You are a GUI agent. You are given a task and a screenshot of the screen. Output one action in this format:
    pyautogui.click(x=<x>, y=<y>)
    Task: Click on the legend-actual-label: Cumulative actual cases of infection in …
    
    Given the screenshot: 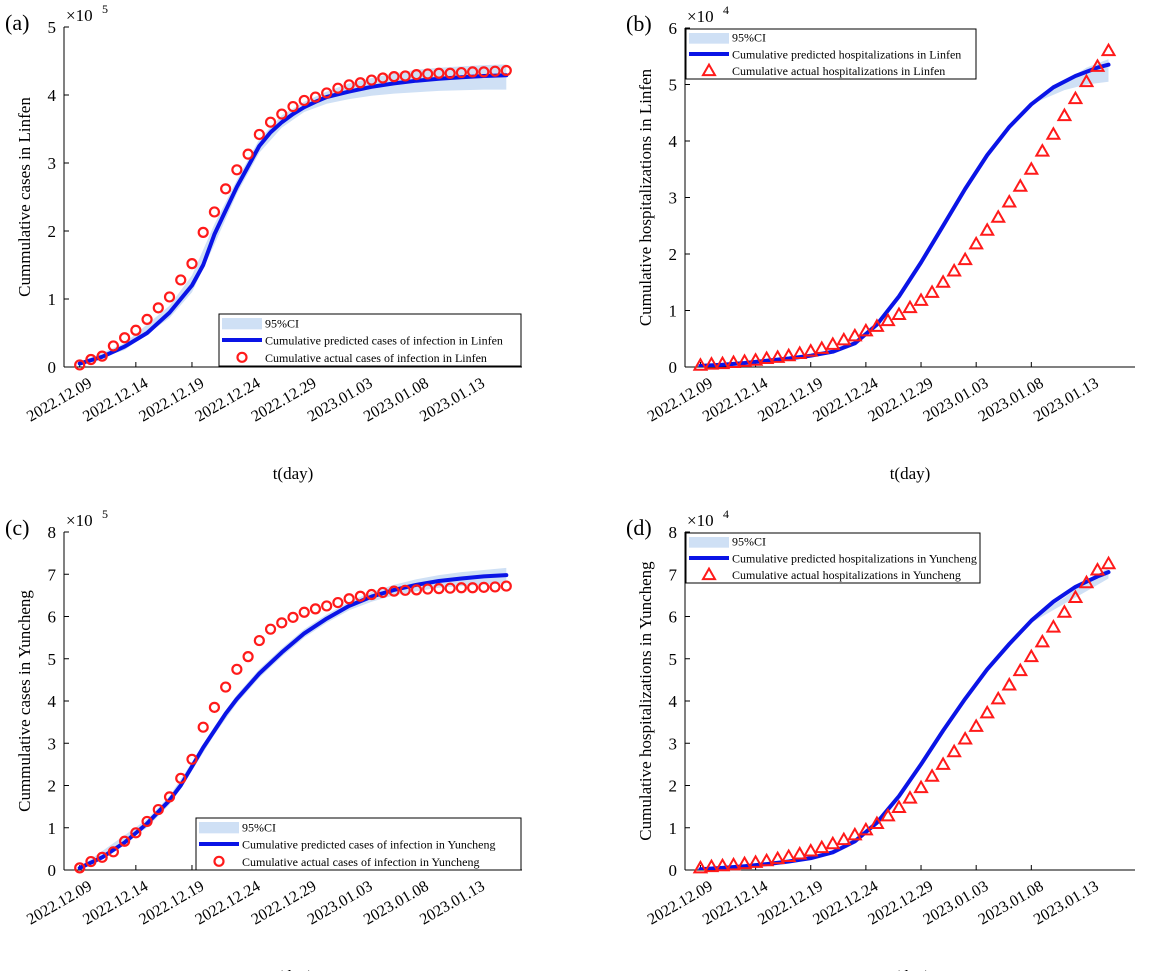 What is the action you would take?
    pyautogui.click(x=376, y=358)
    